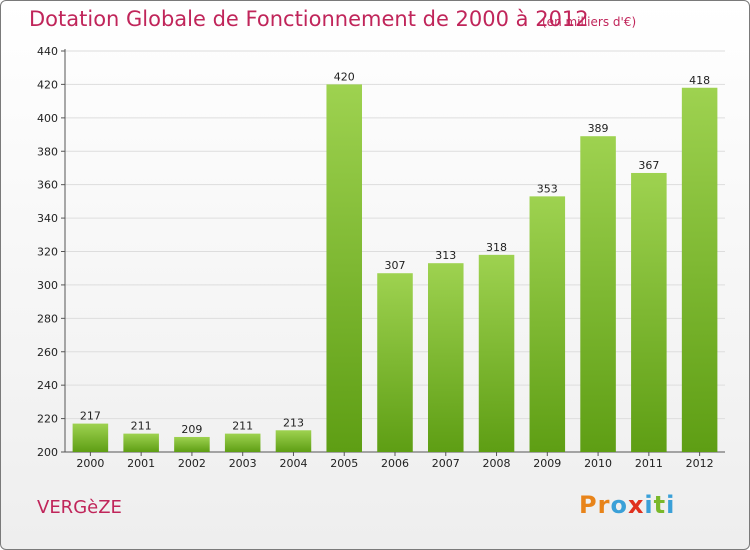 This screenshot has height=550, width=750. I want to click on x-tick-label: 2012, so click(700, 463).